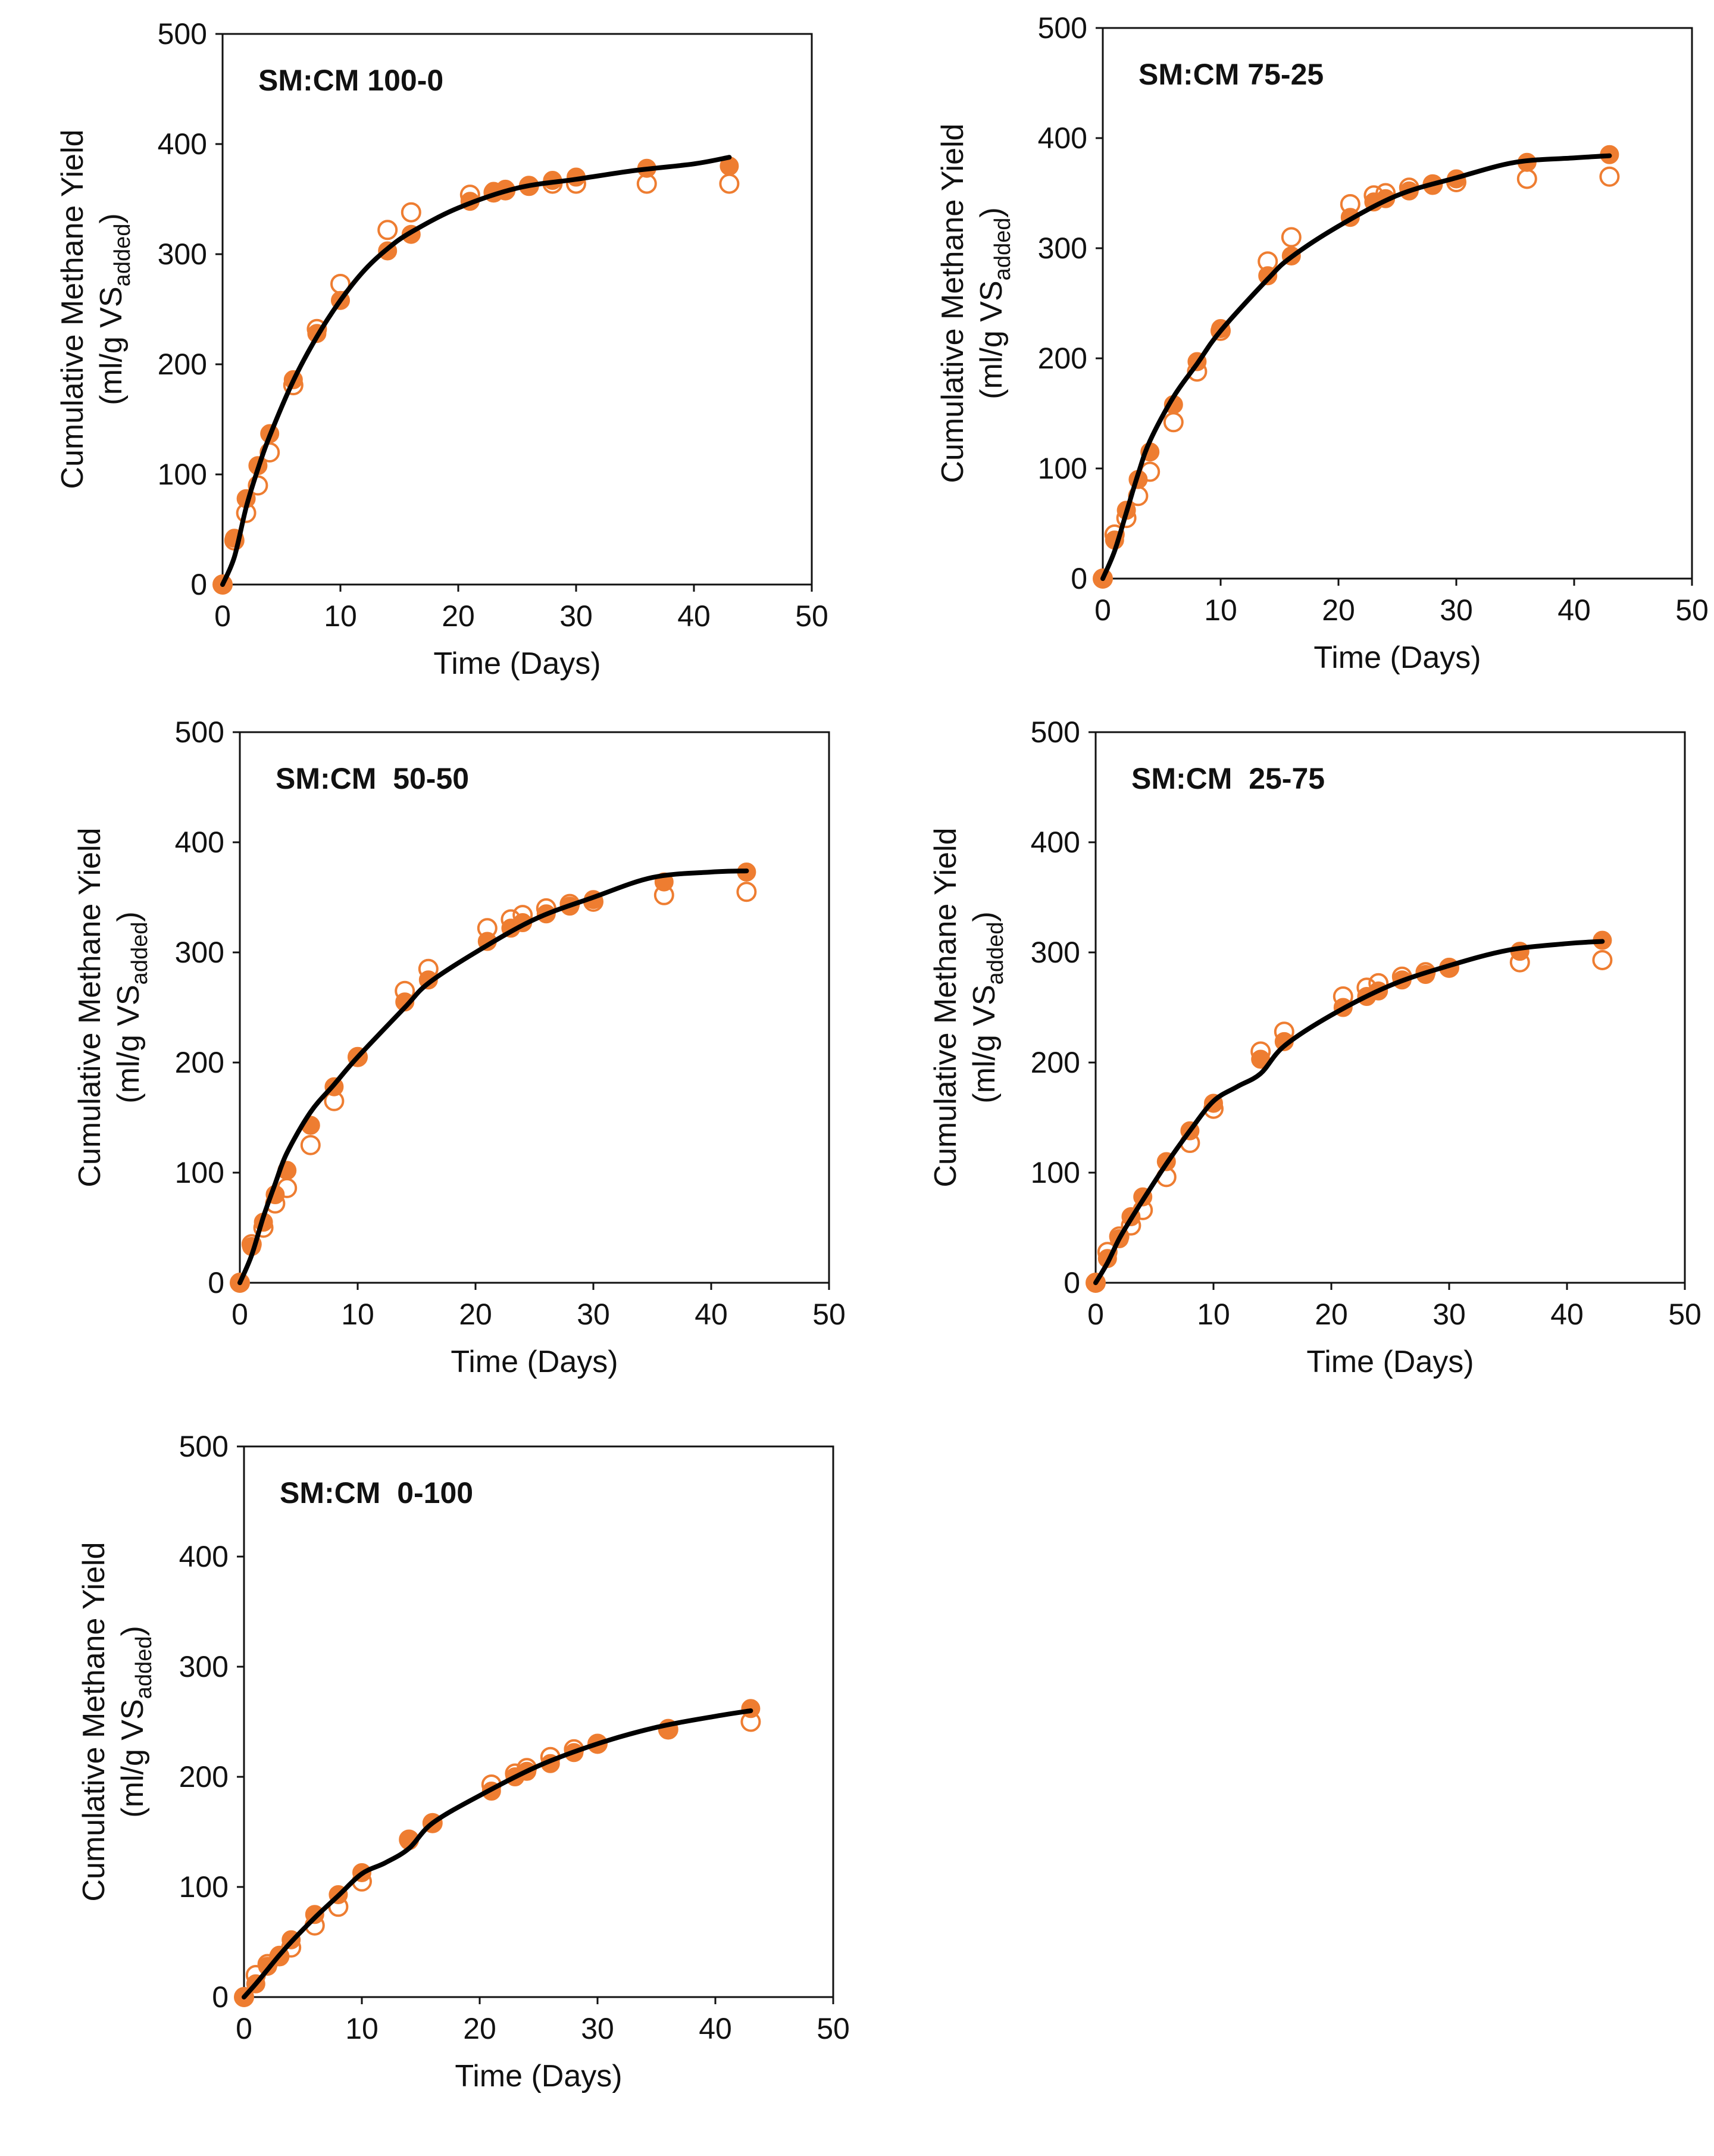 Image resolution: width=1714 pixels, height=2156 pixels. I want to click on chart-title: SM:CM 50-50, so click(372, 779).